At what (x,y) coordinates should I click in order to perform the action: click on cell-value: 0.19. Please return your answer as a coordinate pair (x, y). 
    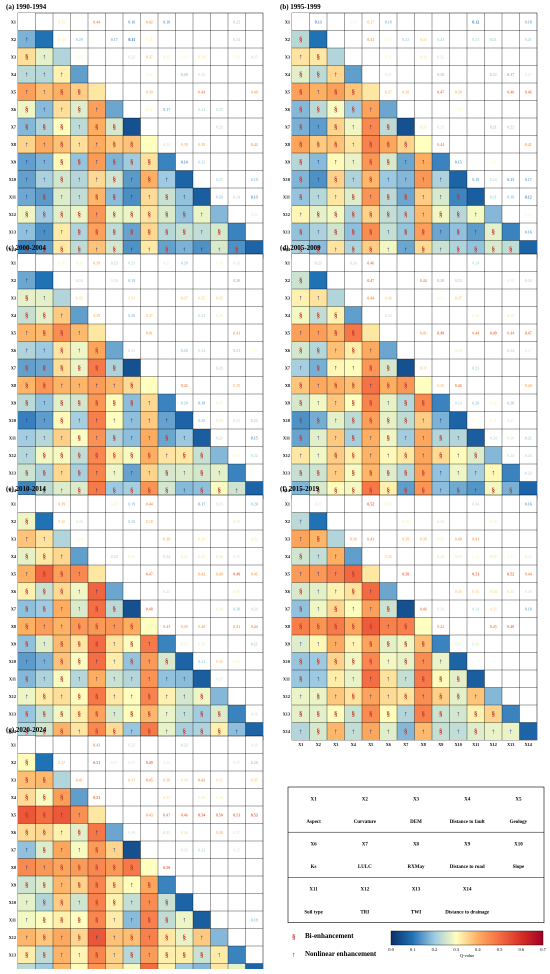
    Looking at the image, I should click on (131, 503).